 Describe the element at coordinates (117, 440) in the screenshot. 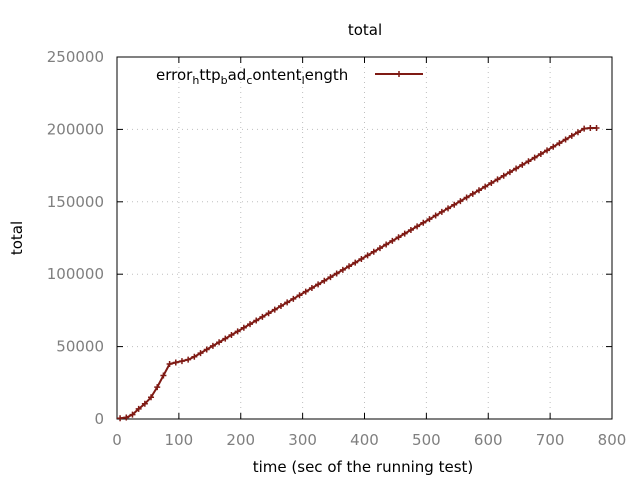

I see `x-tick-label: 0` at that location.